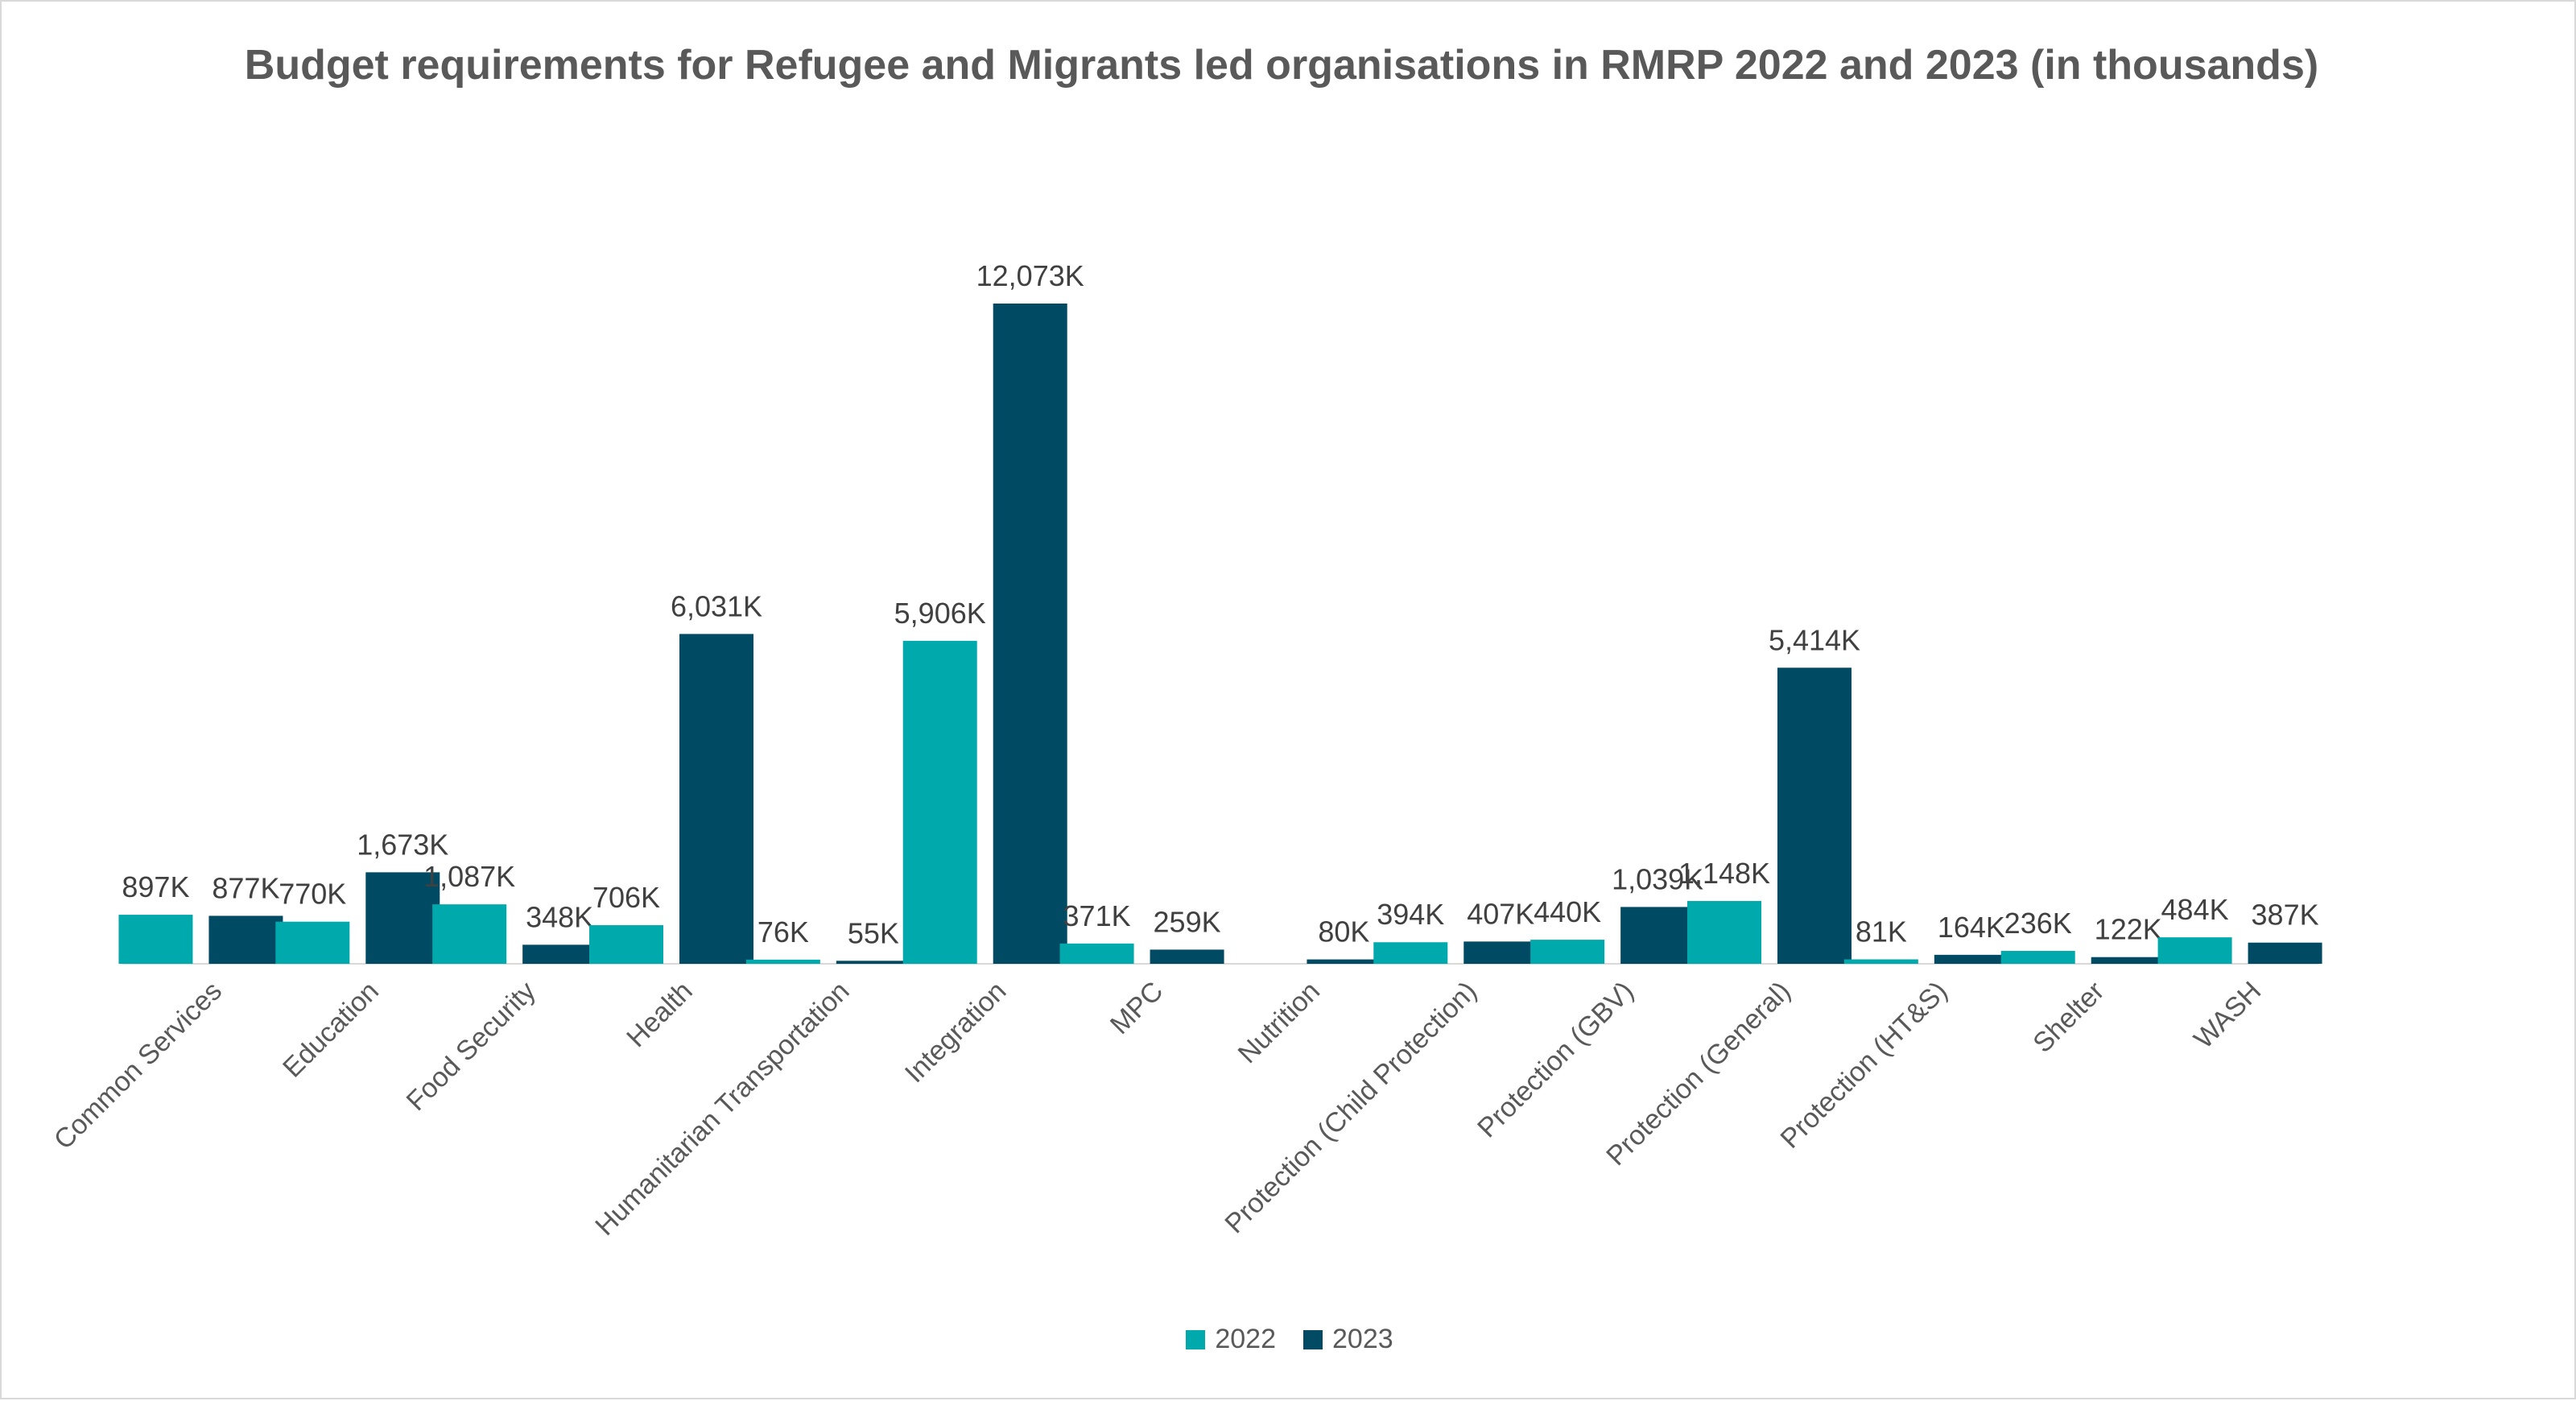  I want to click on bar-2022-mpc, so click(1096, 953).